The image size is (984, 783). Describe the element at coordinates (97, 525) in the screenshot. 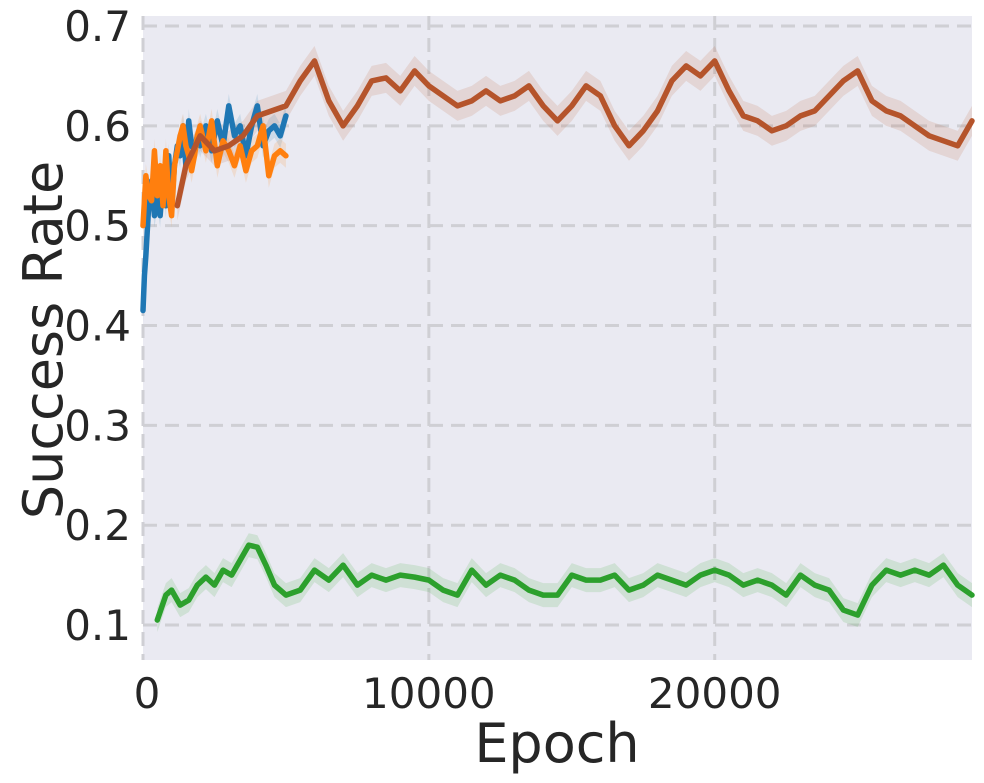

I see `y-tick-label: 0.2` at that location.